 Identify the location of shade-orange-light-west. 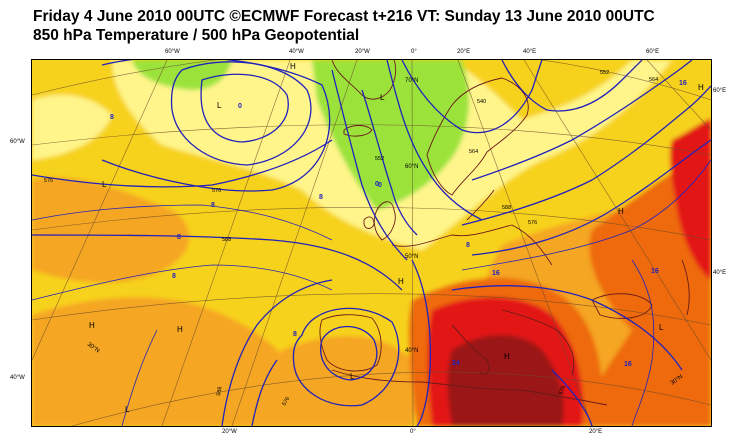
(111, 230).